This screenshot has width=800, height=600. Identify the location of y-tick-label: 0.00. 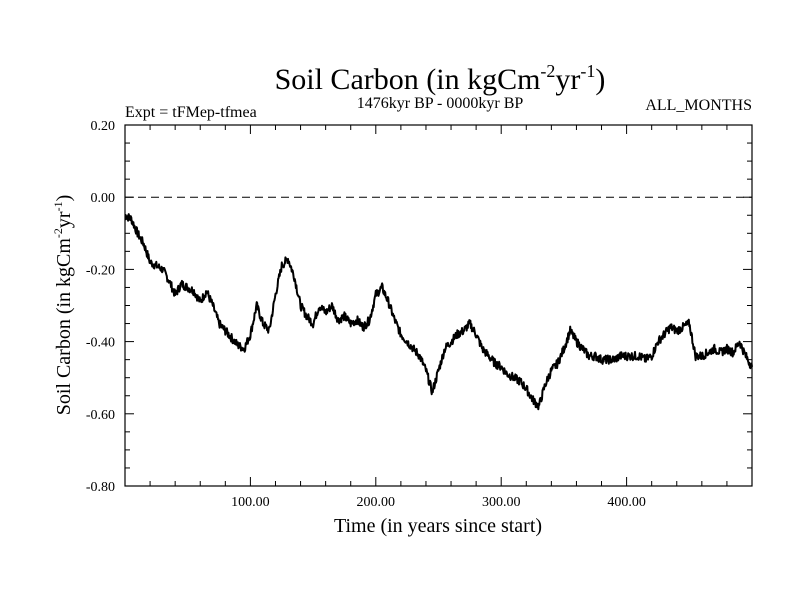
(103, 198).